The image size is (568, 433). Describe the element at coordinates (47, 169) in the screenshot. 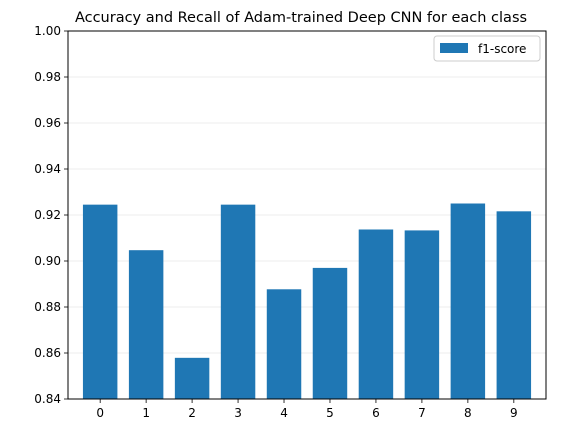

I see `y-tick-label: 0.94` at that location.